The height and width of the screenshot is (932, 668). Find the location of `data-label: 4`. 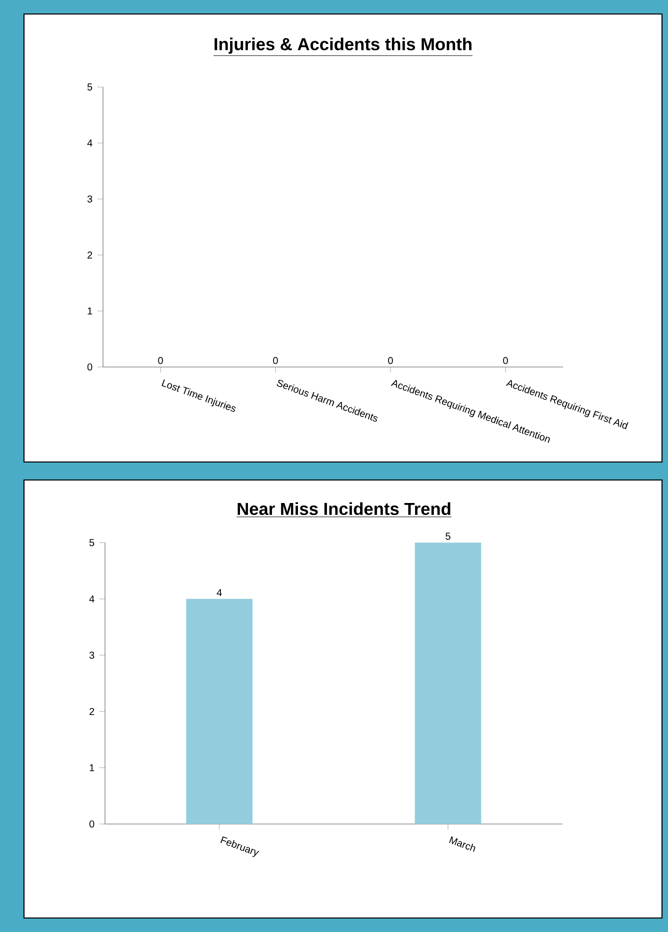

data-label: 4 is located at coordinates (219, 592).